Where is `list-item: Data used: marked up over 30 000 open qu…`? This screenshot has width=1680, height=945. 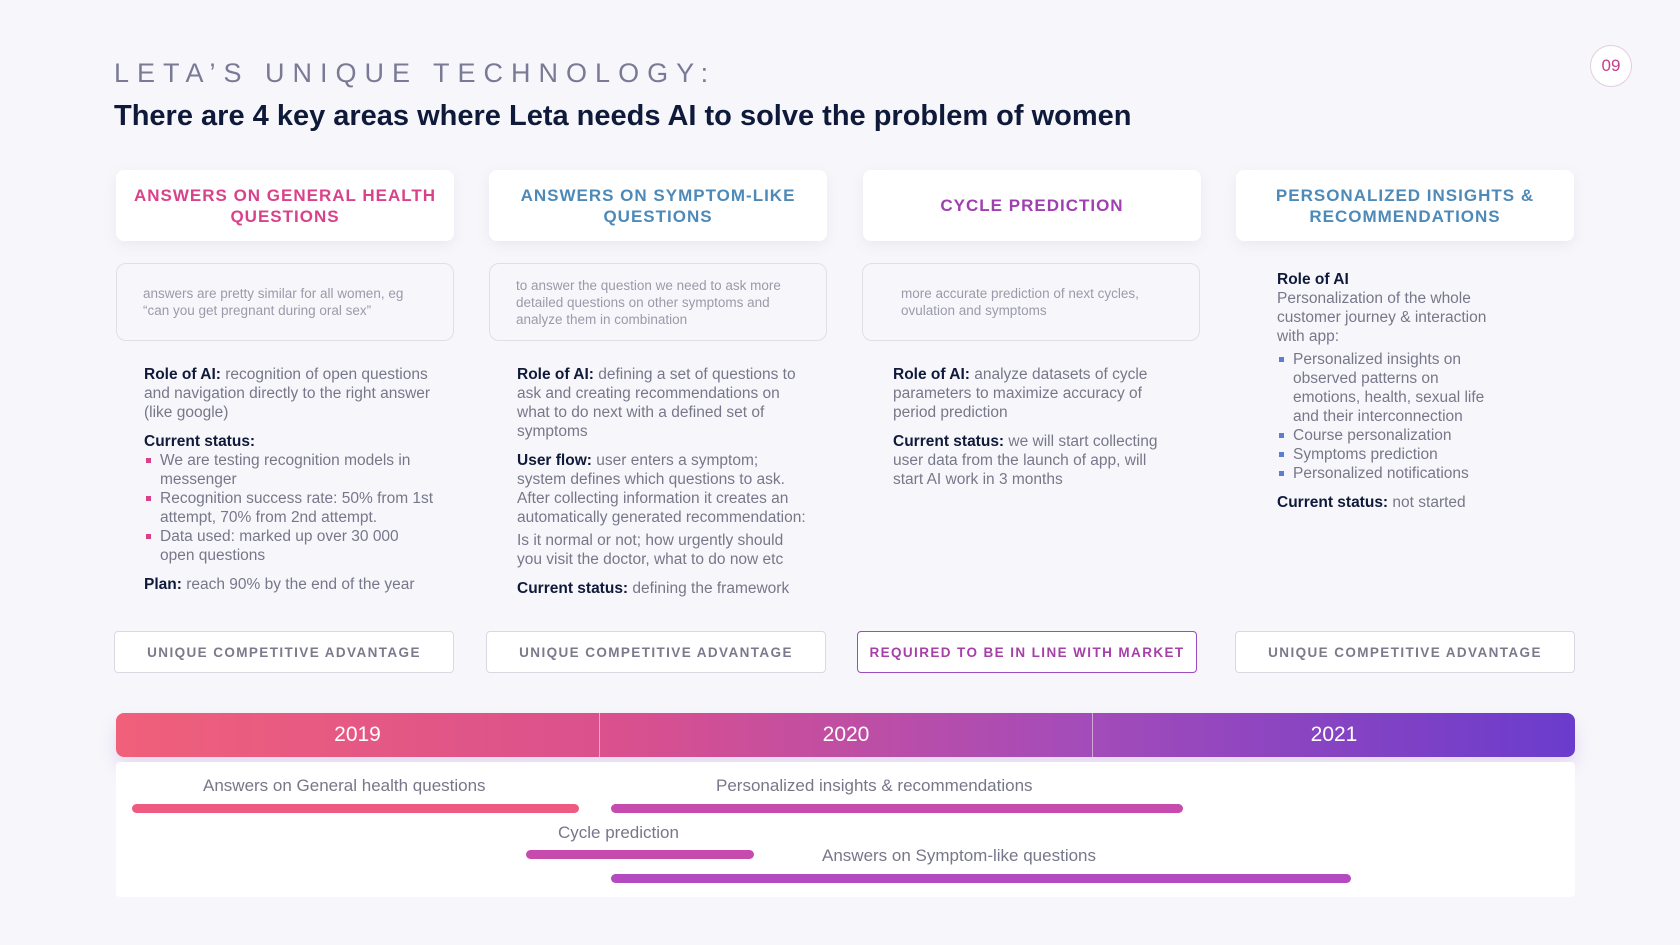
list-item: Data used: marked up over 30 000 open qu… is located at coordinates (289, 546).